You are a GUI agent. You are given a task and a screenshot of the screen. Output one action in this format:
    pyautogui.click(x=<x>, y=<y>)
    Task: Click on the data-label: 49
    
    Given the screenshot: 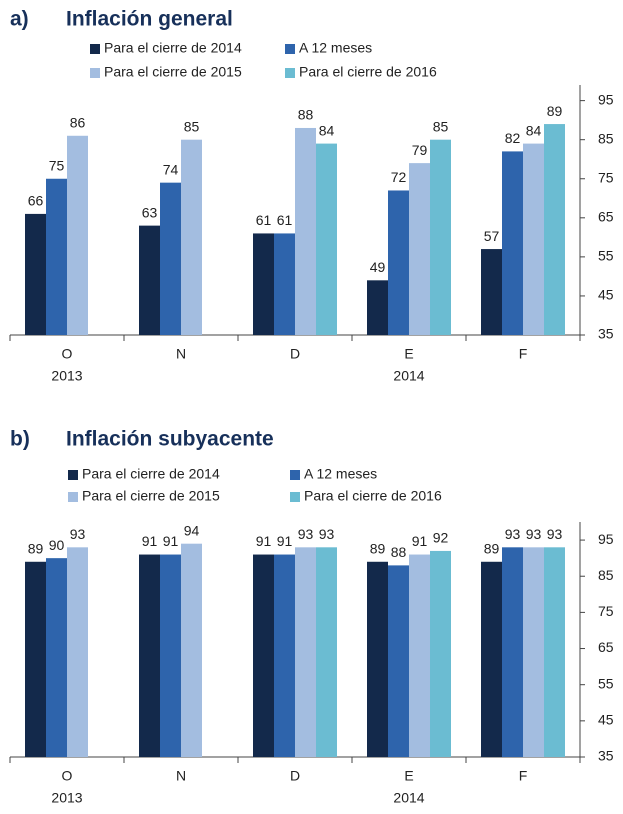 What is the action you would take?
    pyautogui.click(x=378, y=267)
    